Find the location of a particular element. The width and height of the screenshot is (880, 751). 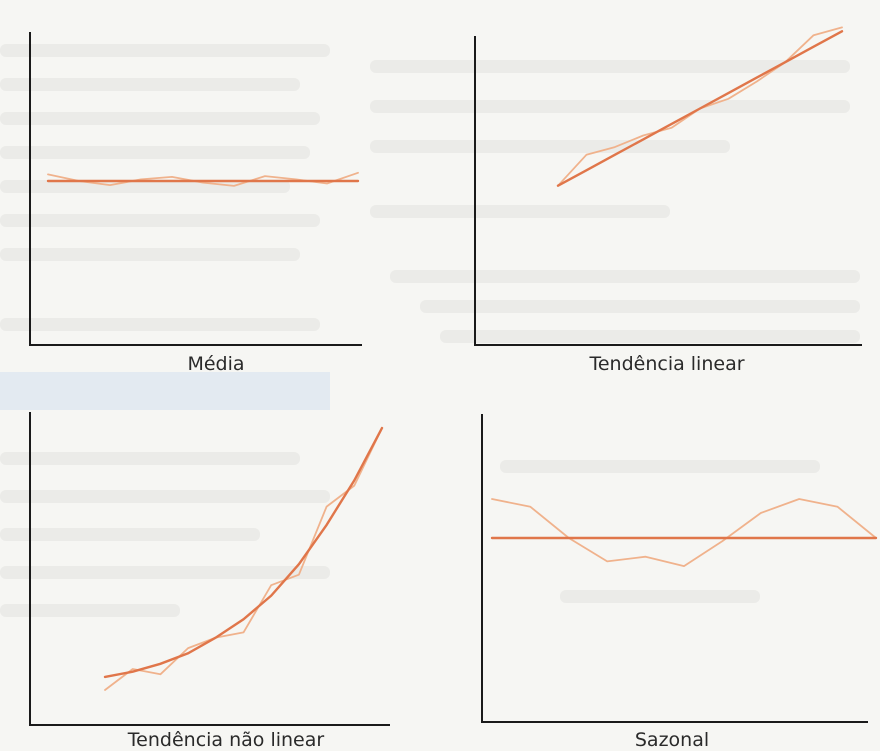

panel-media-label: Média is located at coordinates (215, 364).